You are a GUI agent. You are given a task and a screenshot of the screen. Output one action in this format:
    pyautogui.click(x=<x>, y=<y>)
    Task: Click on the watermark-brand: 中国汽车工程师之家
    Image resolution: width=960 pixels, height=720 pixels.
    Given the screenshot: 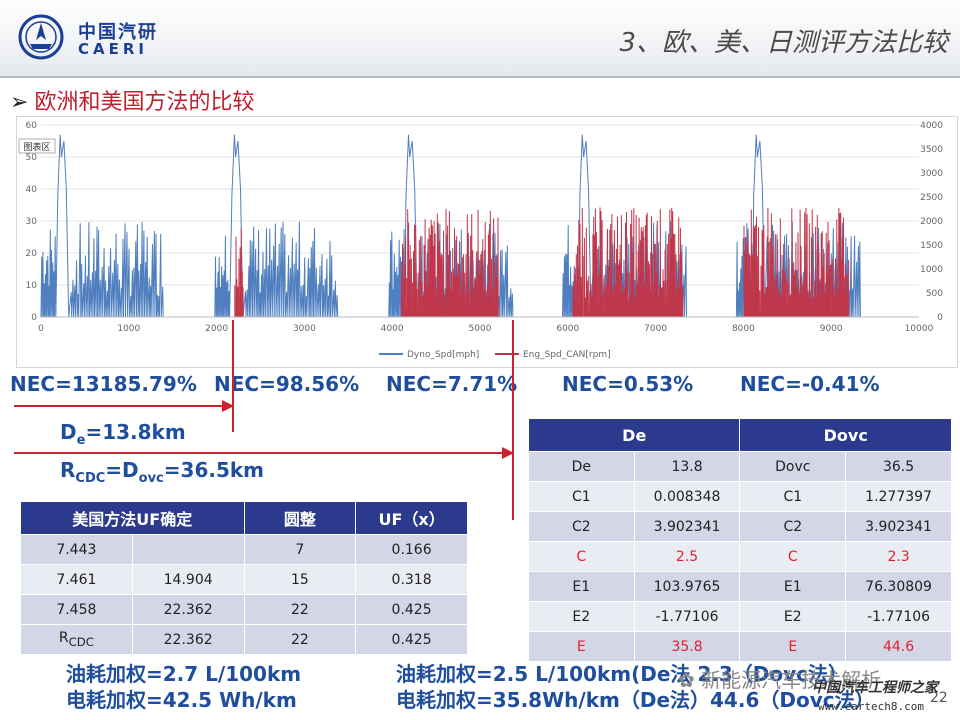 What is the action you would take?
    pyautogui.click(x=875, y=688)
    